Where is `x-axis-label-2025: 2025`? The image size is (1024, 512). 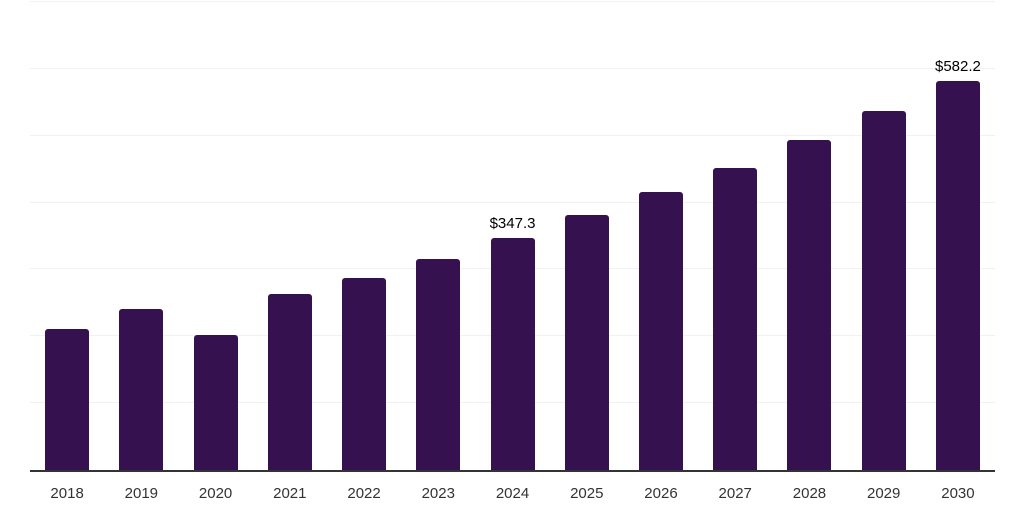
x-axis-label-2025: 2025 is located at coordinates (587, 493).